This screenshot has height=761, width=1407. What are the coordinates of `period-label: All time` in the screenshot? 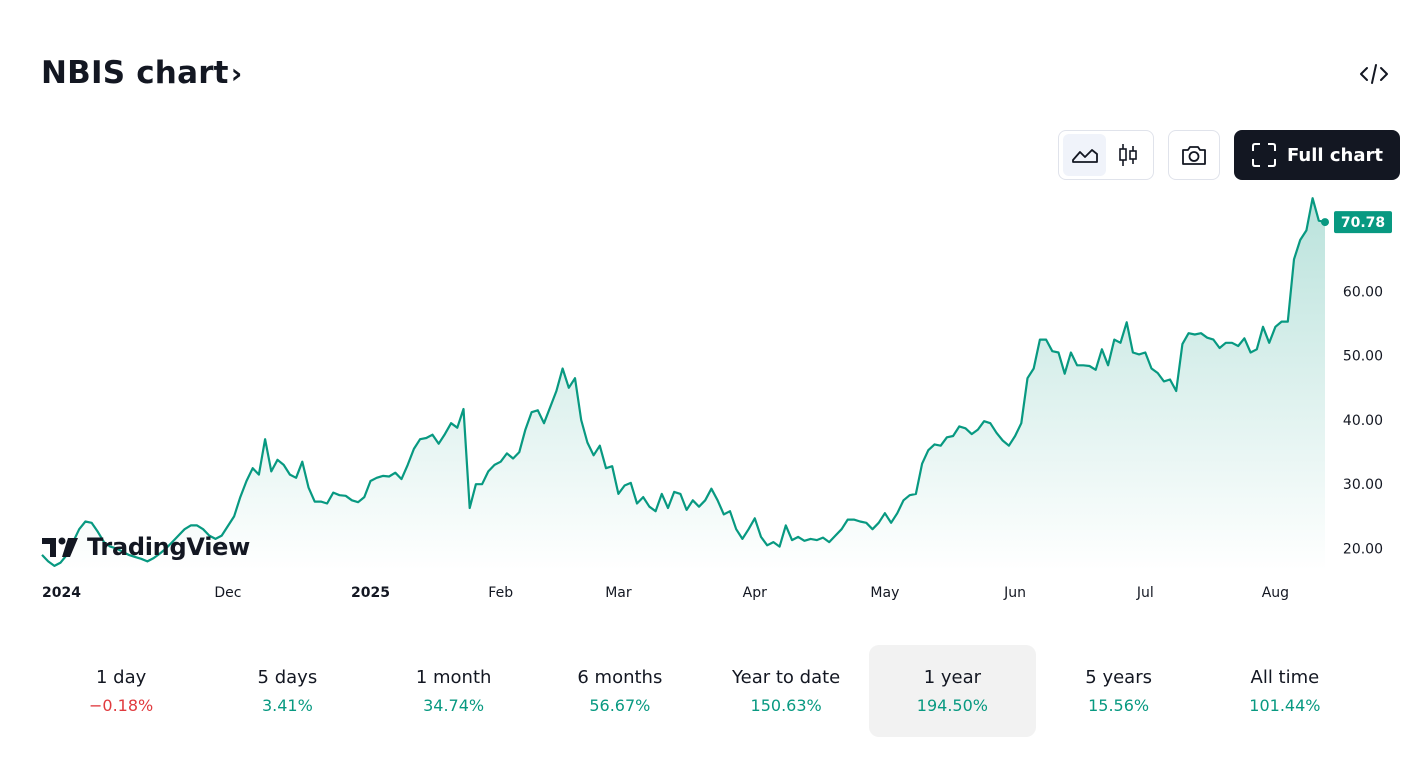 It's located at (1285, 677).